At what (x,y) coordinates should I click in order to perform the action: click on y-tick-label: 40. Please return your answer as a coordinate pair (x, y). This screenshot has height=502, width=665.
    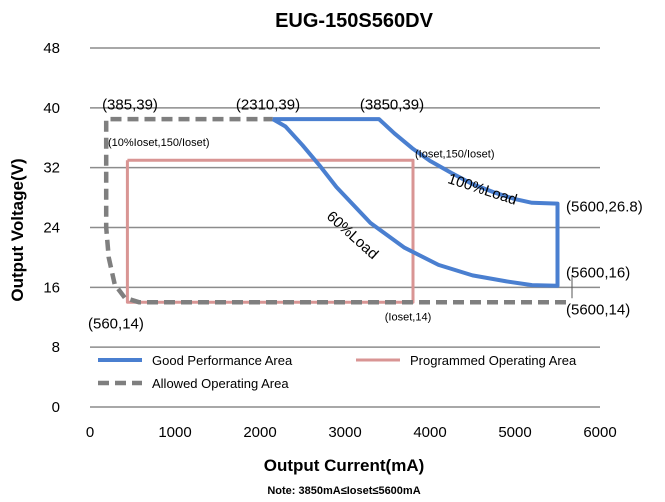
    Looking at the image, I should click on (51, 108).